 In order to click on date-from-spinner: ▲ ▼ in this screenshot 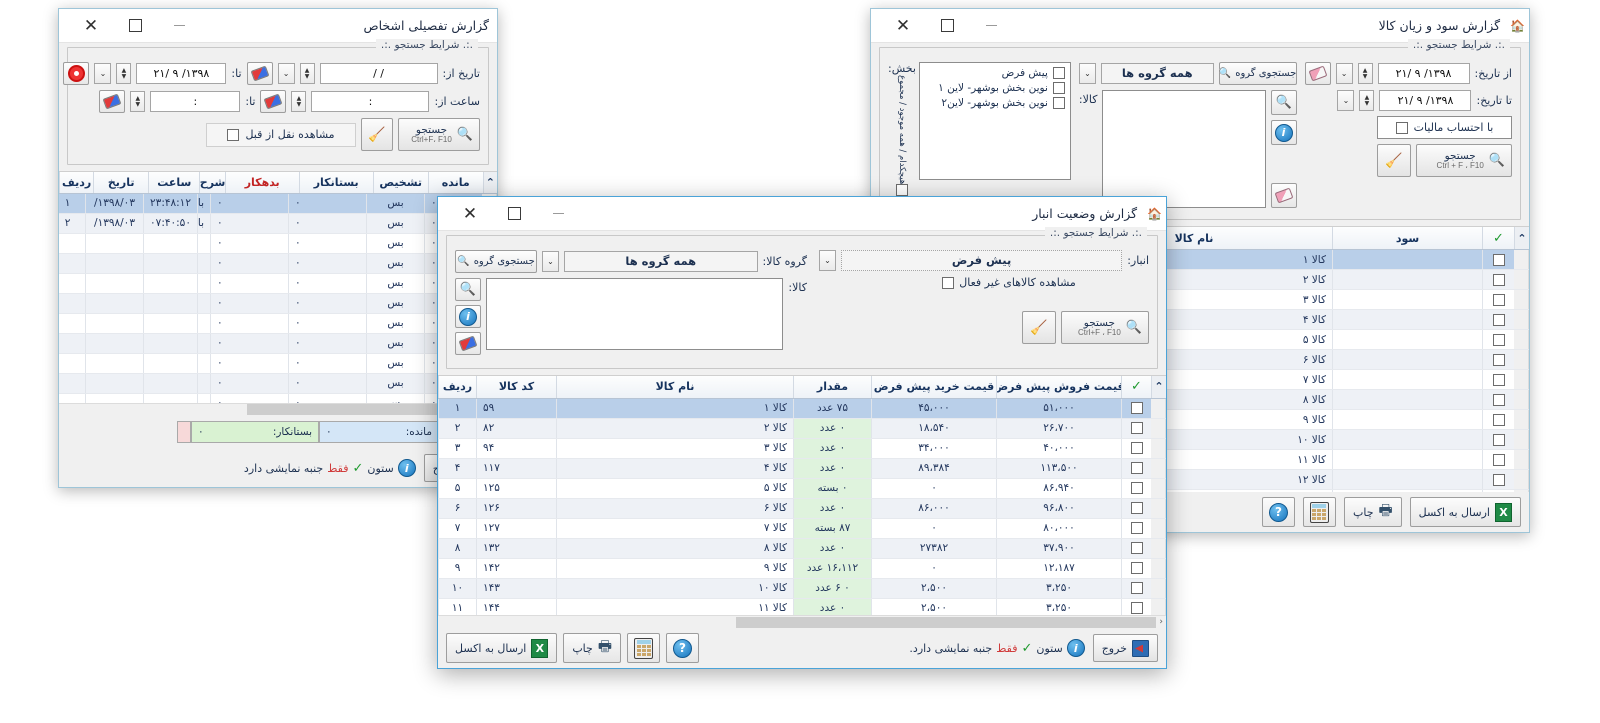, I will do `click(307, 73)`.